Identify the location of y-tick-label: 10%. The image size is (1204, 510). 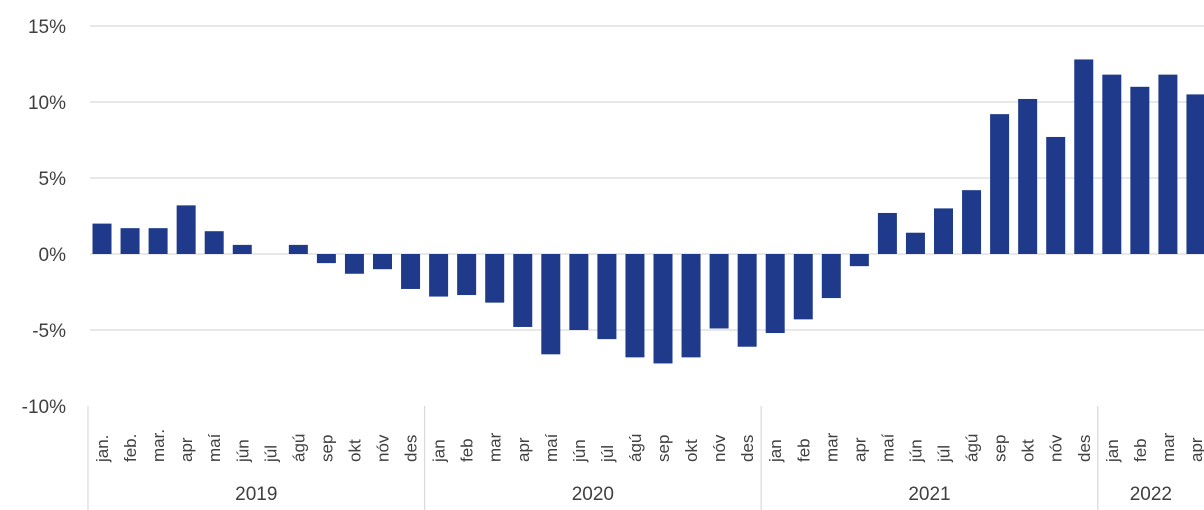
(47, 103).